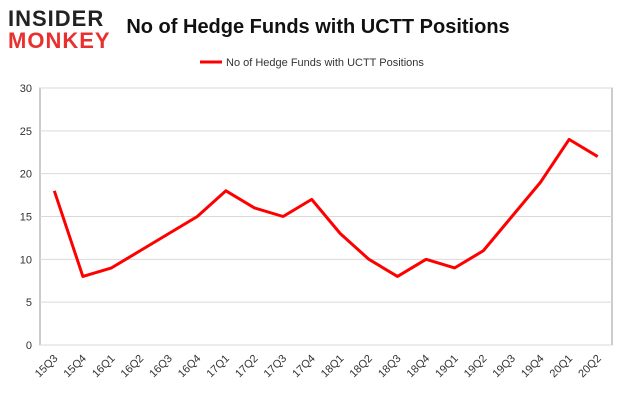  Describe the element at coordinates (419, 367) in the screenshot. I see `x-tick-label: 18Q4` at that location.